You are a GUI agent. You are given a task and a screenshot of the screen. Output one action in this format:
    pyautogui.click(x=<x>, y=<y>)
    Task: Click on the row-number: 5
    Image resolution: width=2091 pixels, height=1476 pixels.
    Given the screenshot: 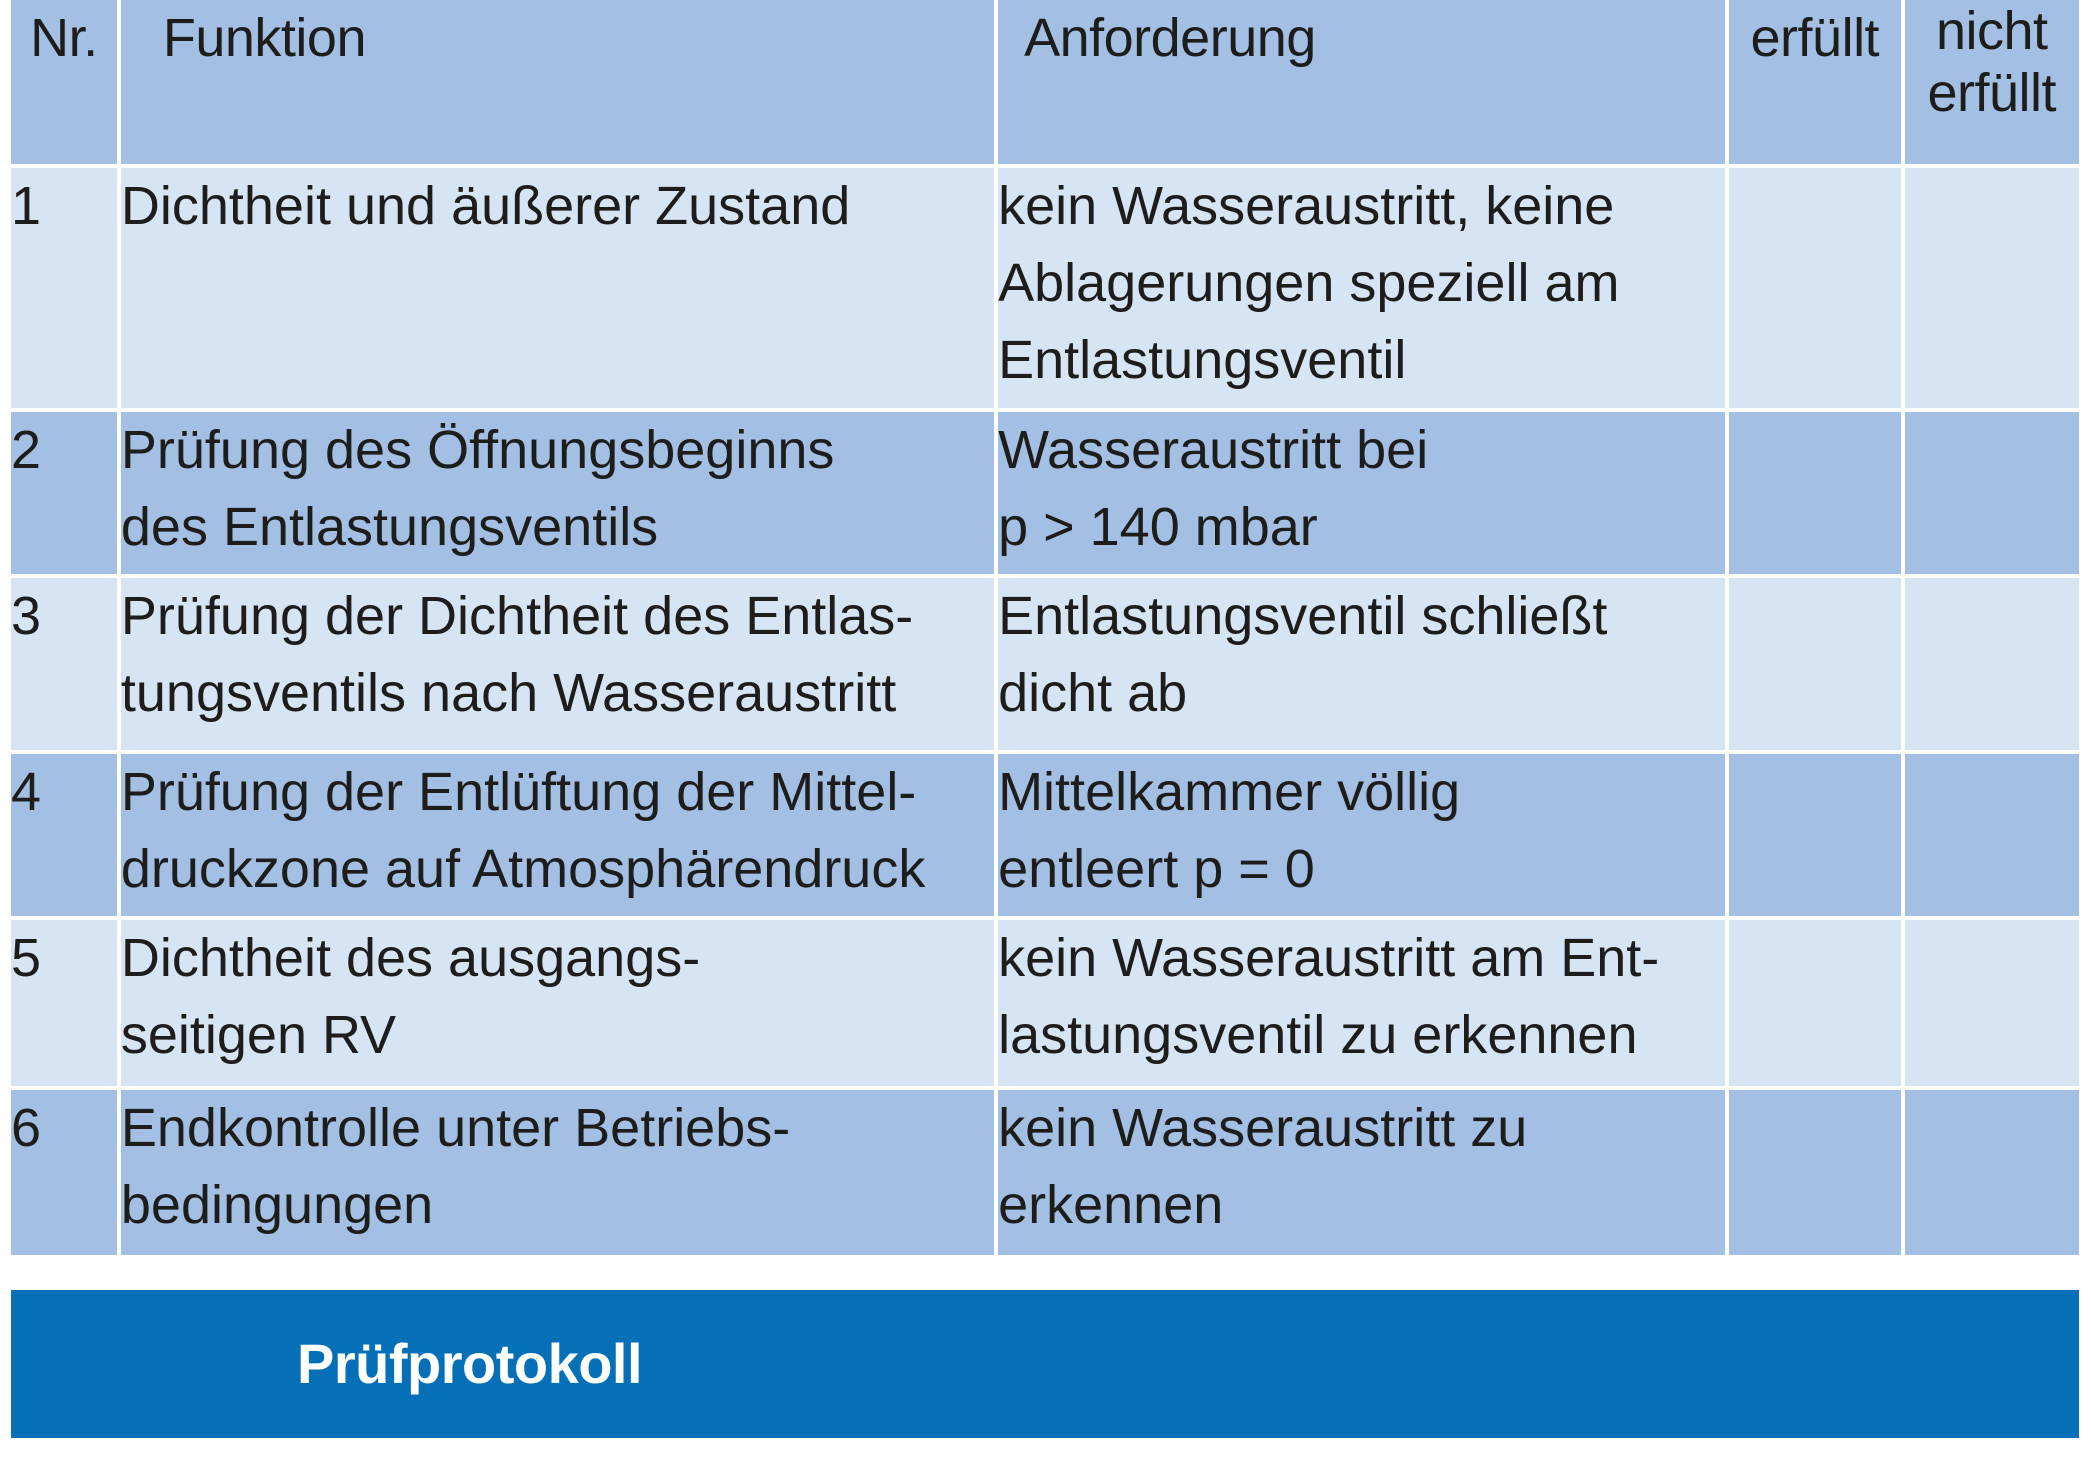 What is the action you would take?
    pyautogui.click(x=66, y=1003)
    